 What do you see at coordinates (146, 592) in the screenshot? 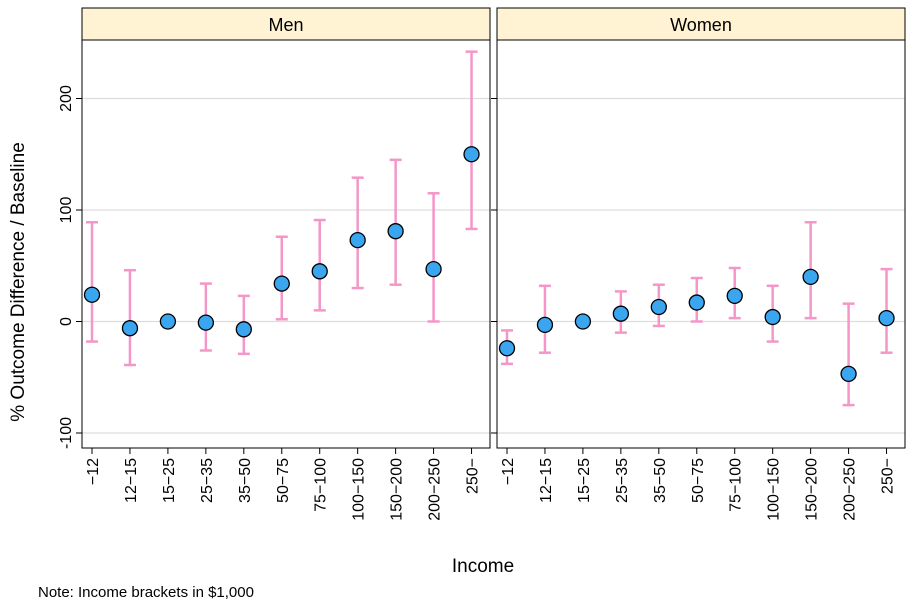
I see `chart-note: Note: Income brackets in $1,000` at bounding box center [146, 592].